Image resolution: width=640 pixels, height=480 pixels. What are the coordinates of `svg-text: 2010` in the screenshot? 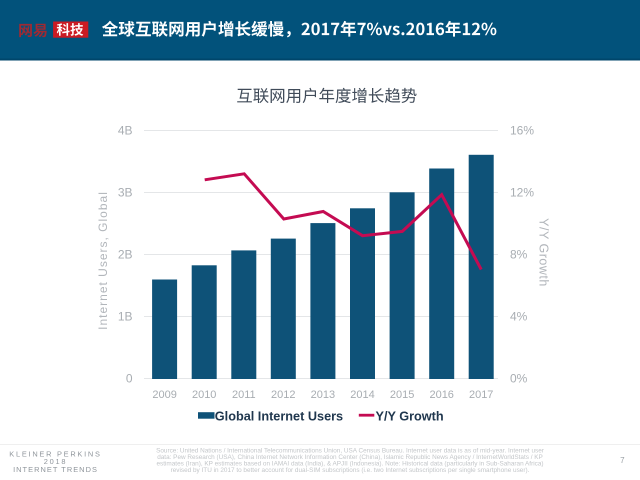 It's located at (204, 395).